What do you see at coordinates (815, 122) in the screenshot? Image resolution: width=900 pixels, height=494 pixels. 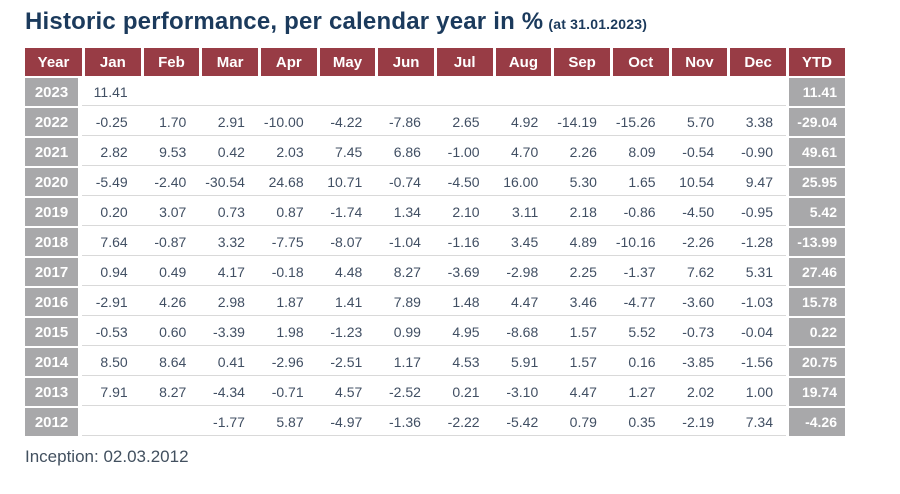 I see `ytd-cell: -29.04` at bounding box center [815, 122].